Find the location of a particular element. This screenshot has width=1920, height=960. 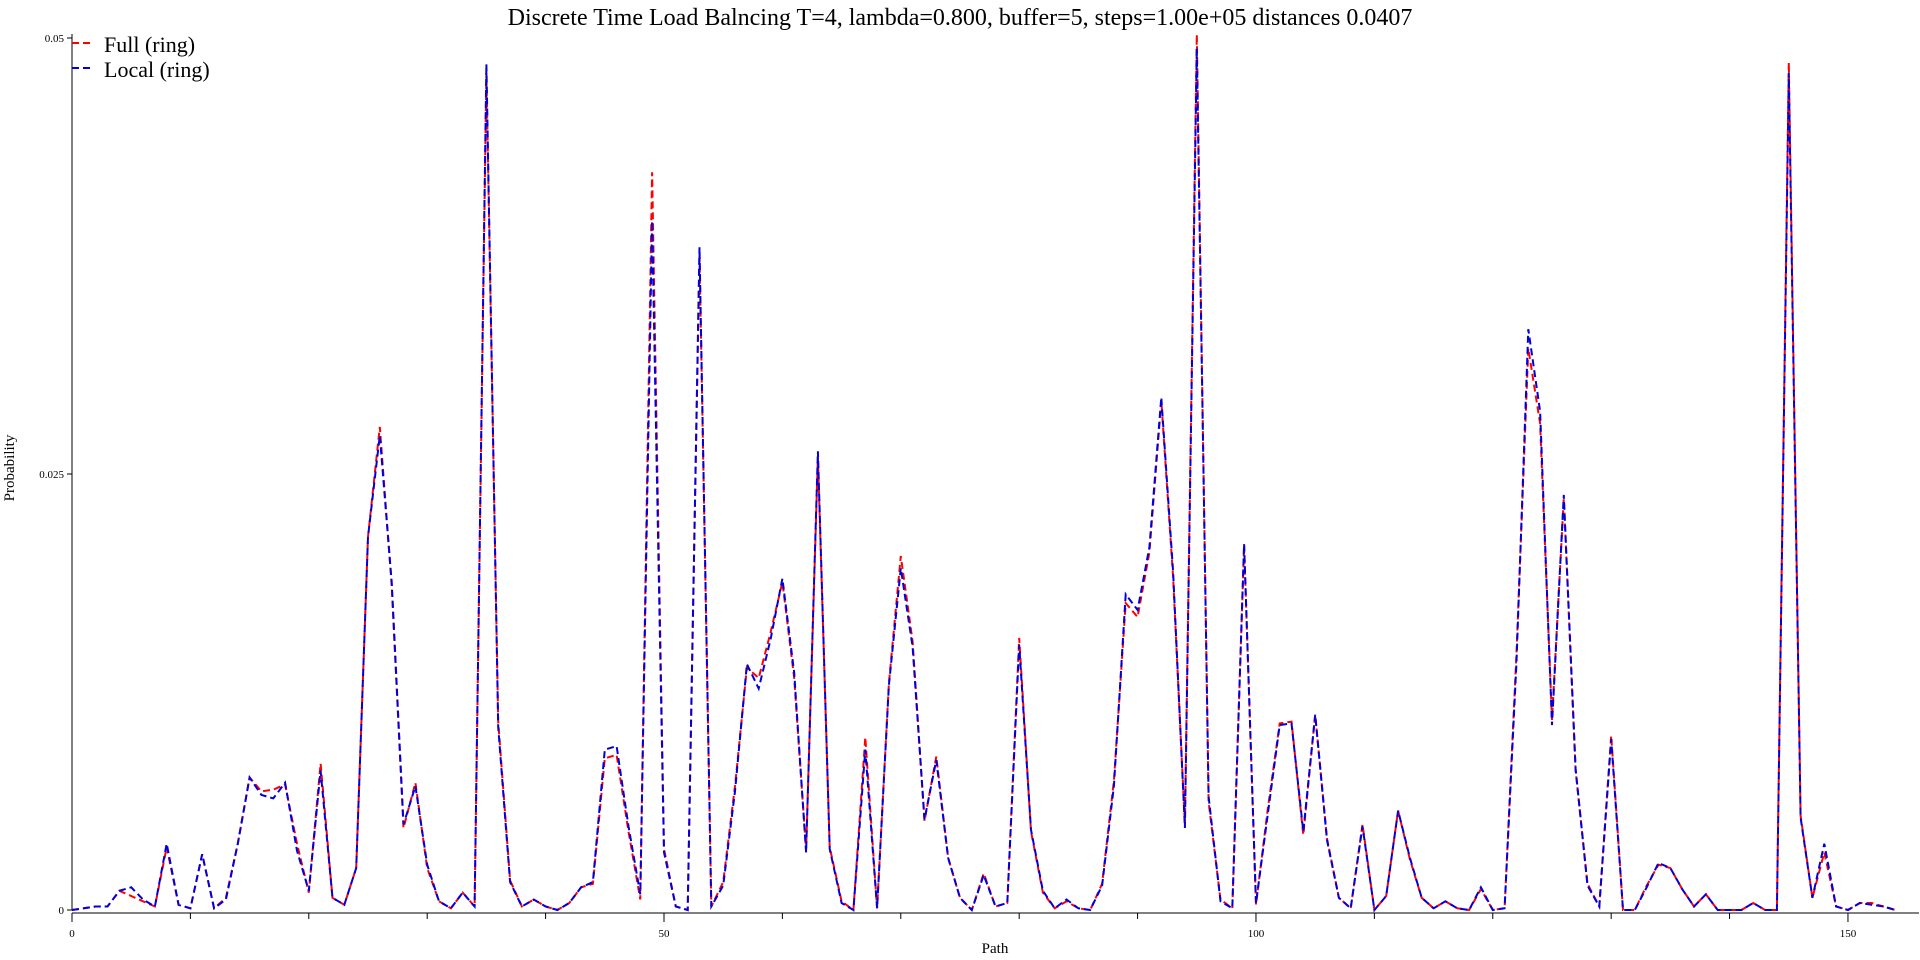

x-axis-ticks: 0 50 100 150 is located at coordinates (963, 926).